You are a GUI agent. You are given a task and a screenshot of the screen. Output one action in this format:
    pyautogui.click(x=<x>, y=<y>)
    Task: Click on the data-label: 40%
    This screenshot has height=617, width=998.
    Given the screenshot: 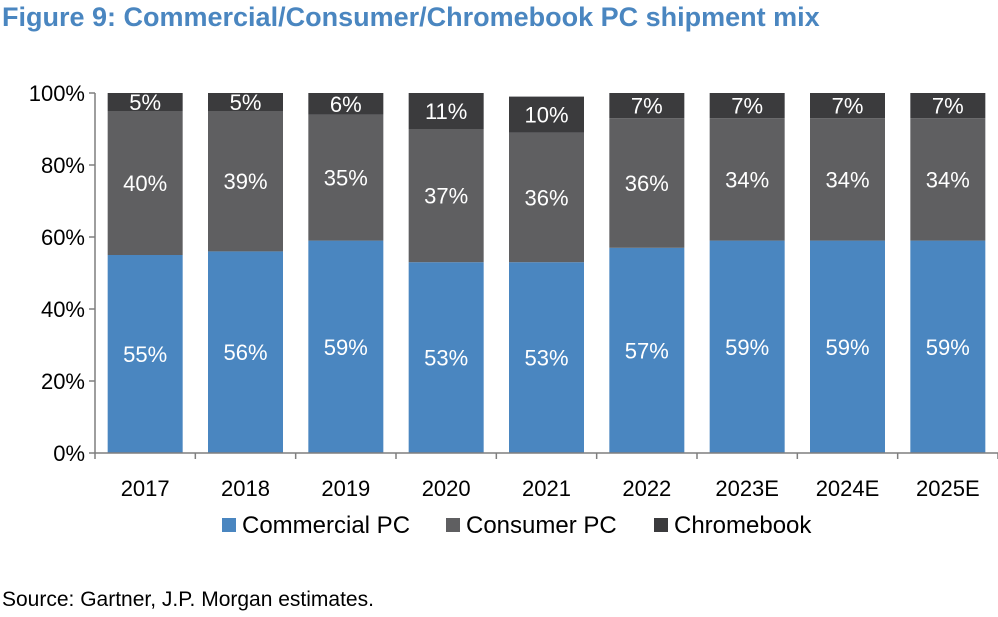 What is the action you would take?
    pyautogui.click(x=145, y=183)
    